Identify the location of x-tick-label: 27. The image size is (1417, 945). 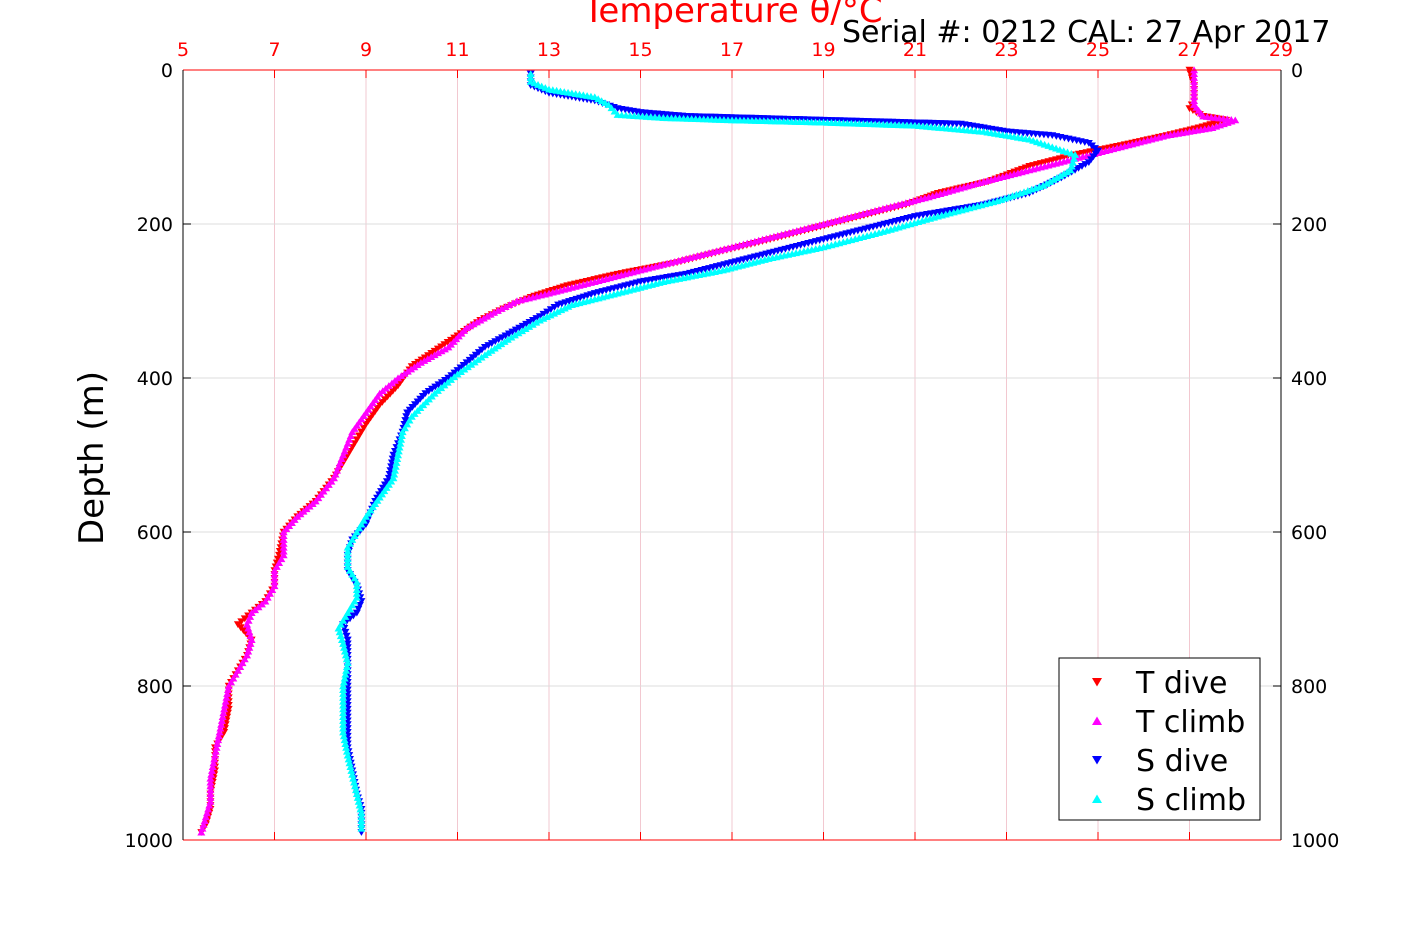
(1189, 50).